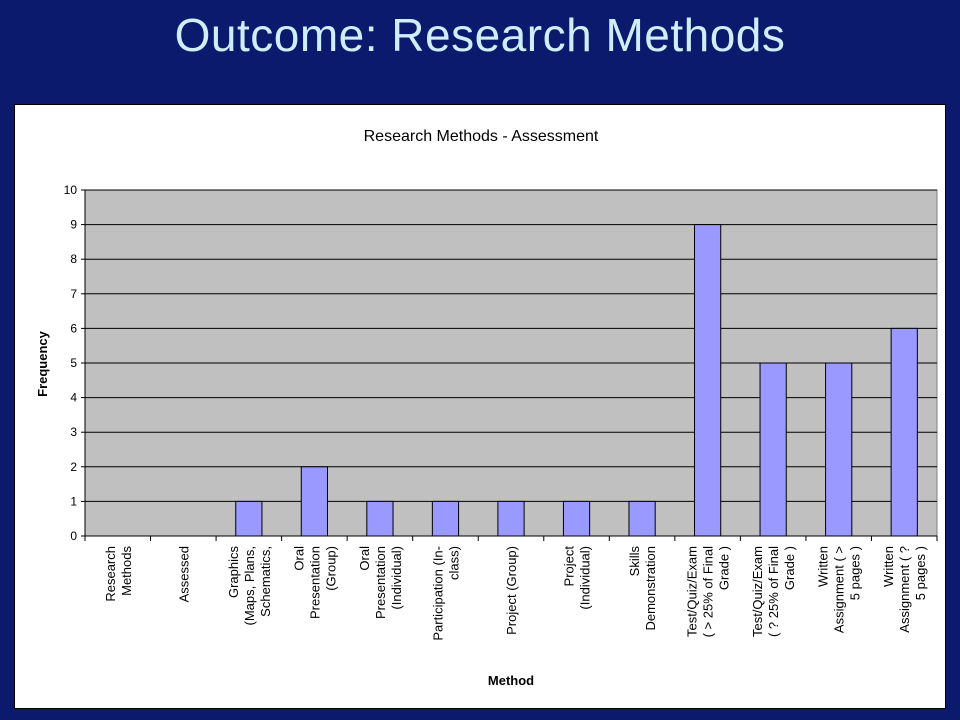  Describe the element at coordinates (569, 566) in the screenshot. I see `x-tick-label-line: Project` at that location.